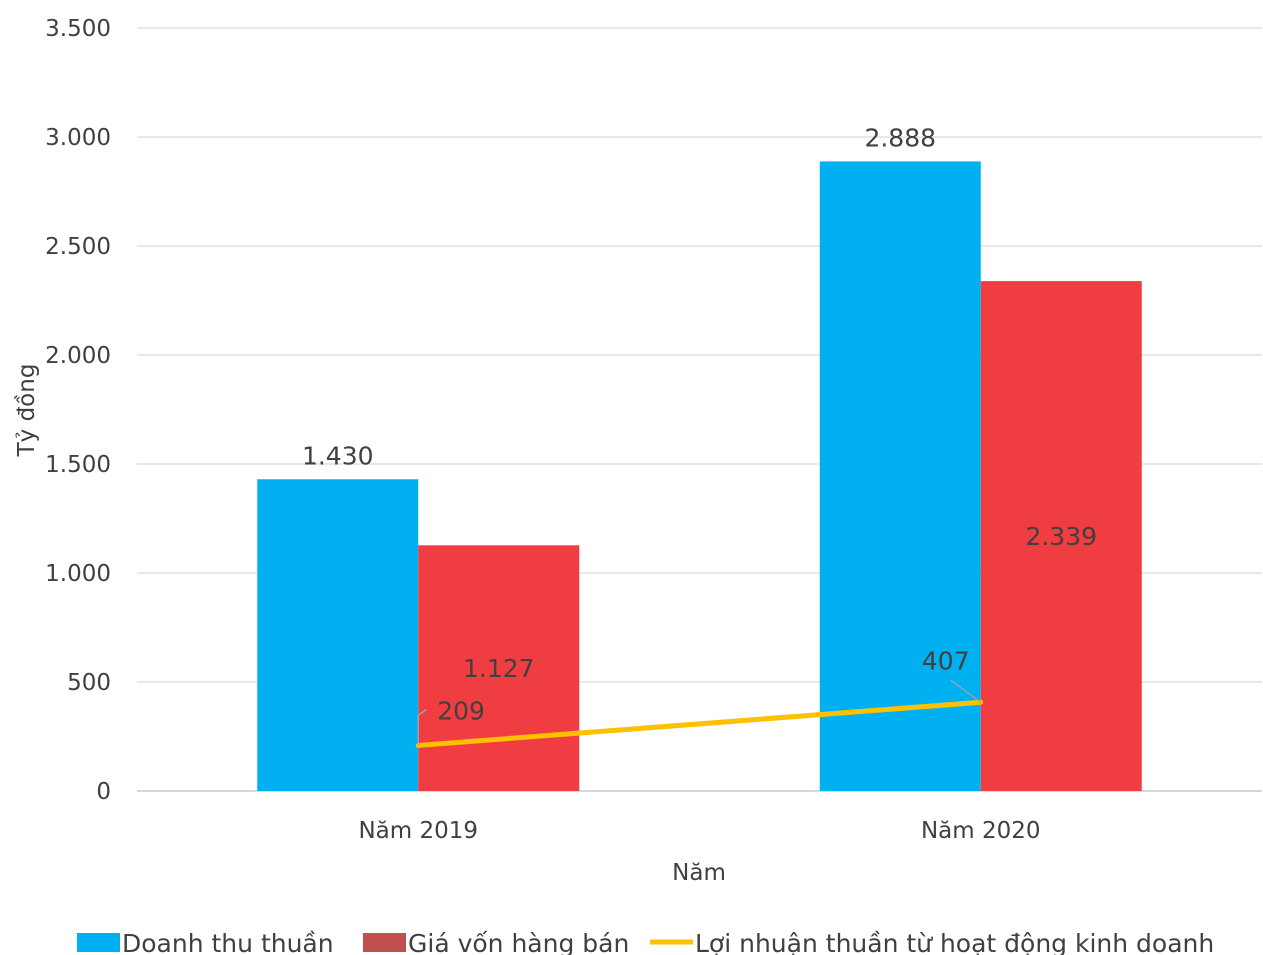  I want to click on line-data-label: 209, so click(461, 710).